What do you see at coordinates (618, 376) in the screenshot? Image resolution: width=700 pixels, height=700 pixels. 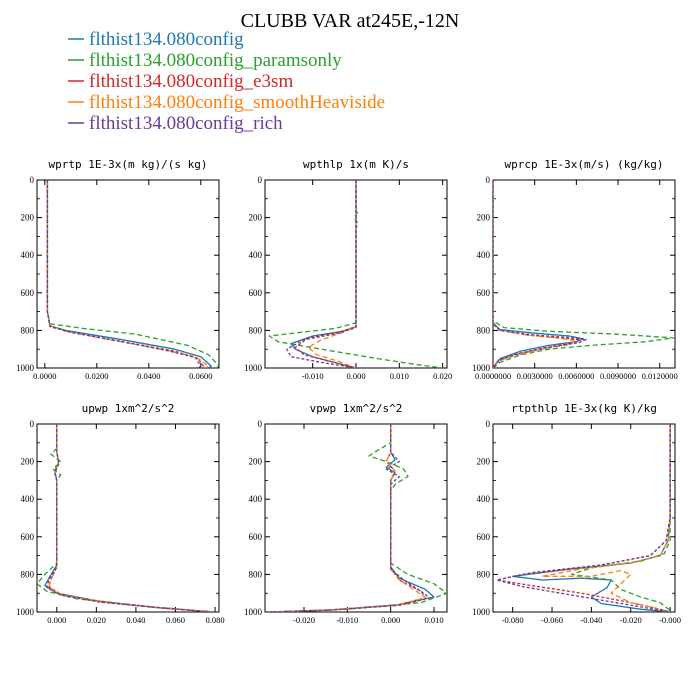 I see `x-tick-label: 0.0090000` at bounding box center [618, 376].